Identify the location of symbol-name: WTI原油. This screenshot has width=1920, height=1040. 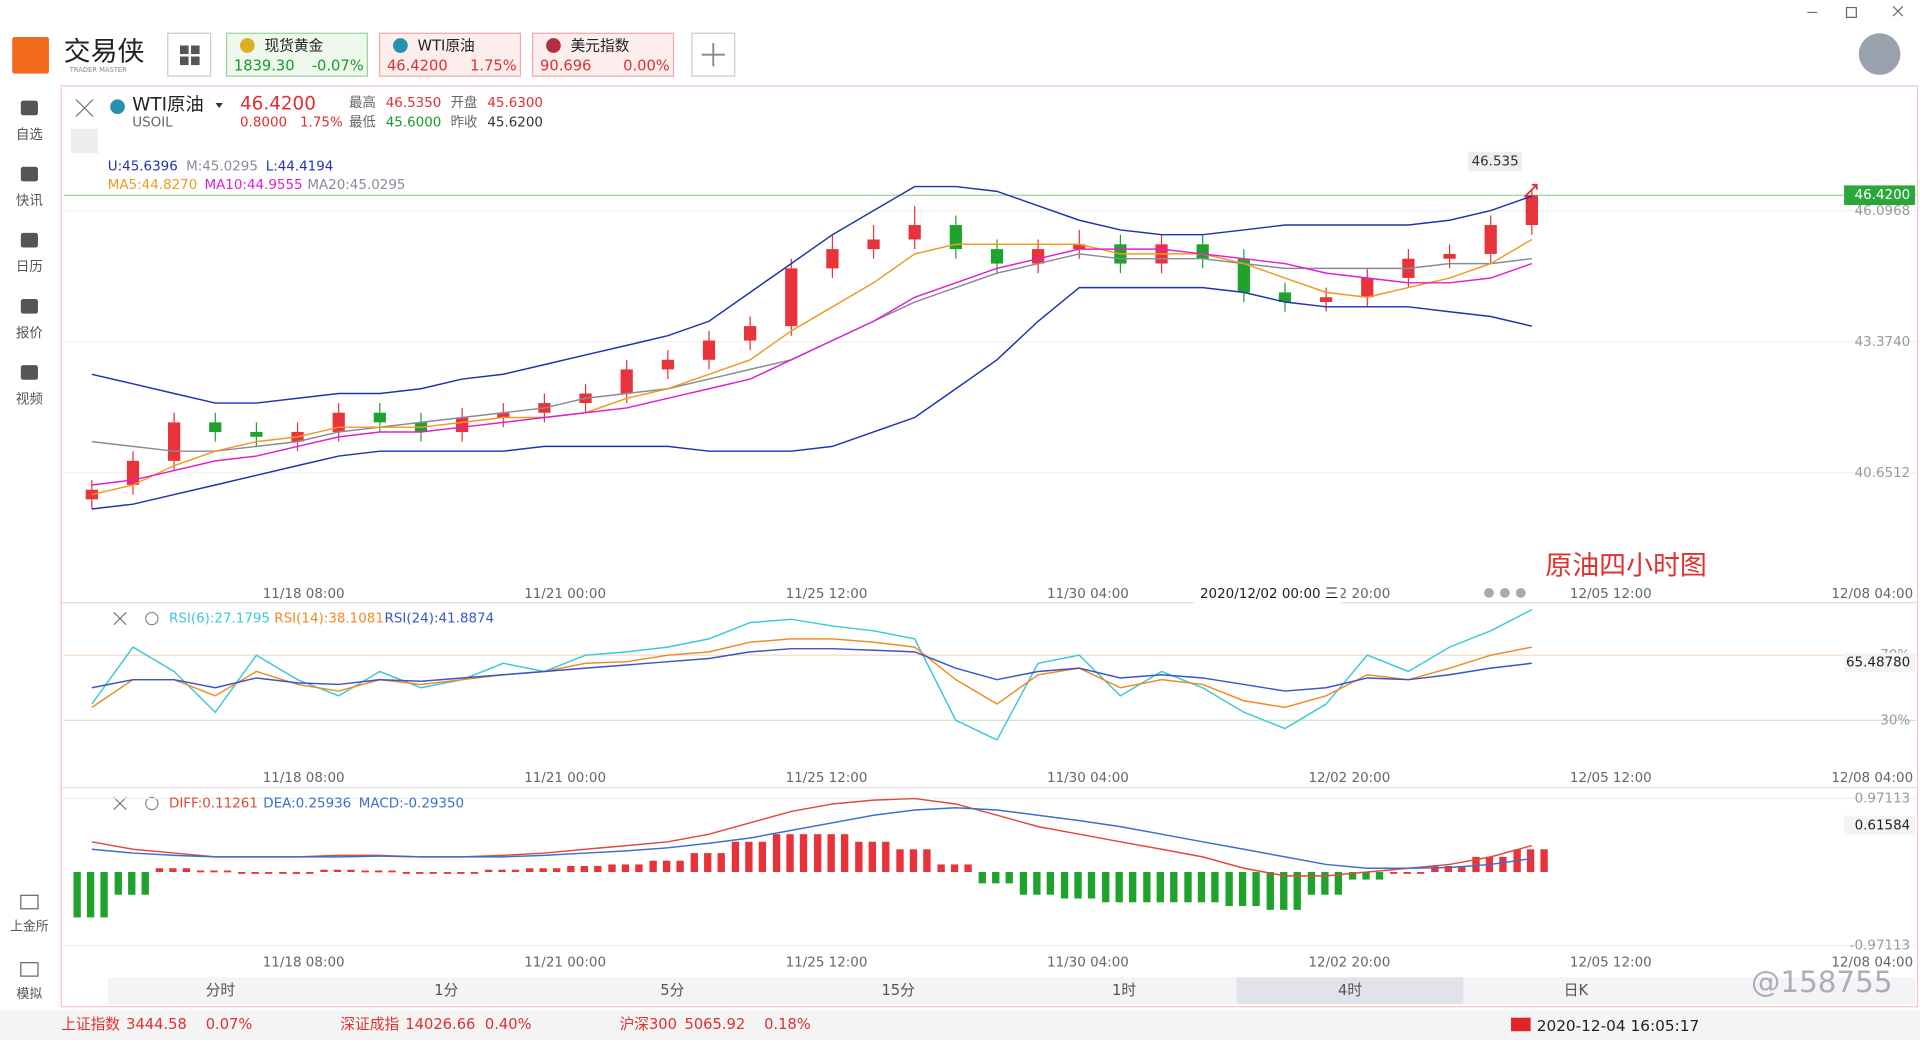
(168, 105).